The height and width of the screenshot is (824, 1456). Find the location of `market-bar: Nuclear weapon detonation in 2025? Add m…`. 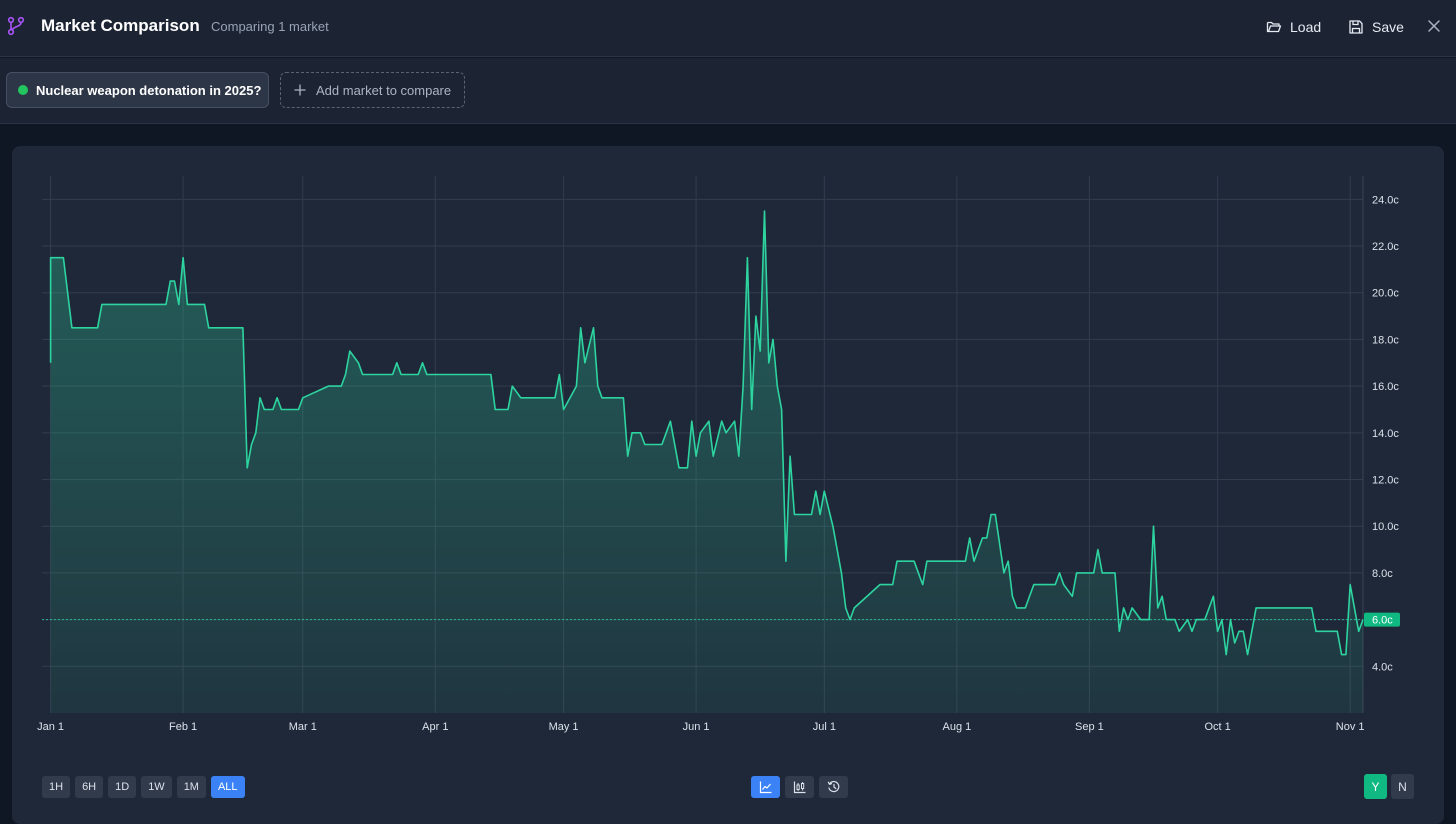

market-bar: Nuclear weapon detonation in 2025? Add m… is located at coordinates (728, 91).